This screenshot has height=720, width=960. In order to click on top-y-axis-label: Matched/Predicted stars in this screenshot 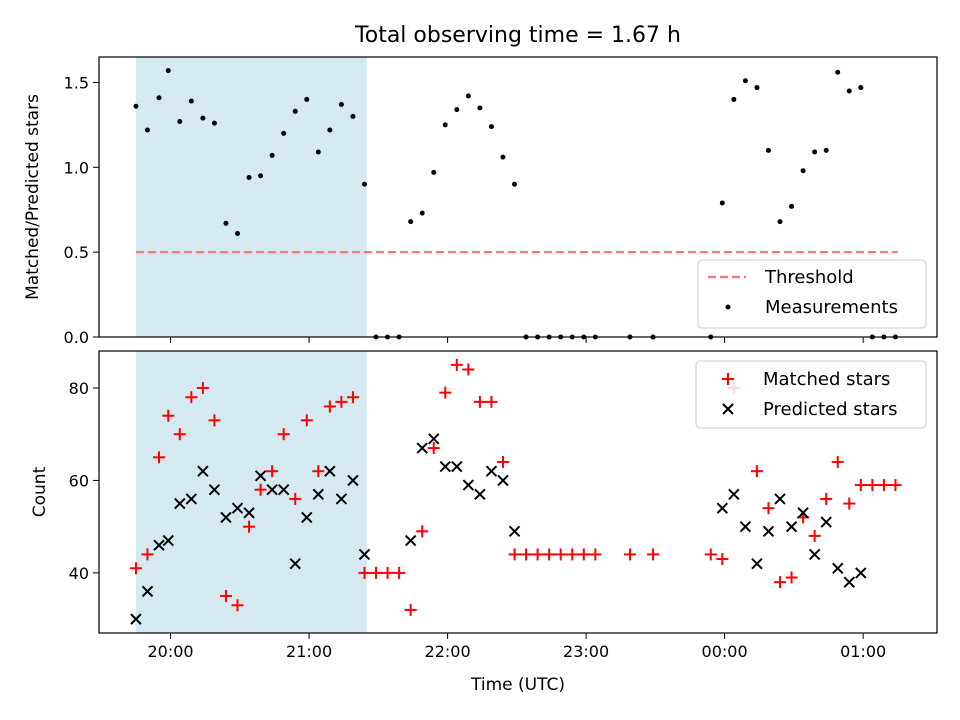, I will do `click(33, 197)`.